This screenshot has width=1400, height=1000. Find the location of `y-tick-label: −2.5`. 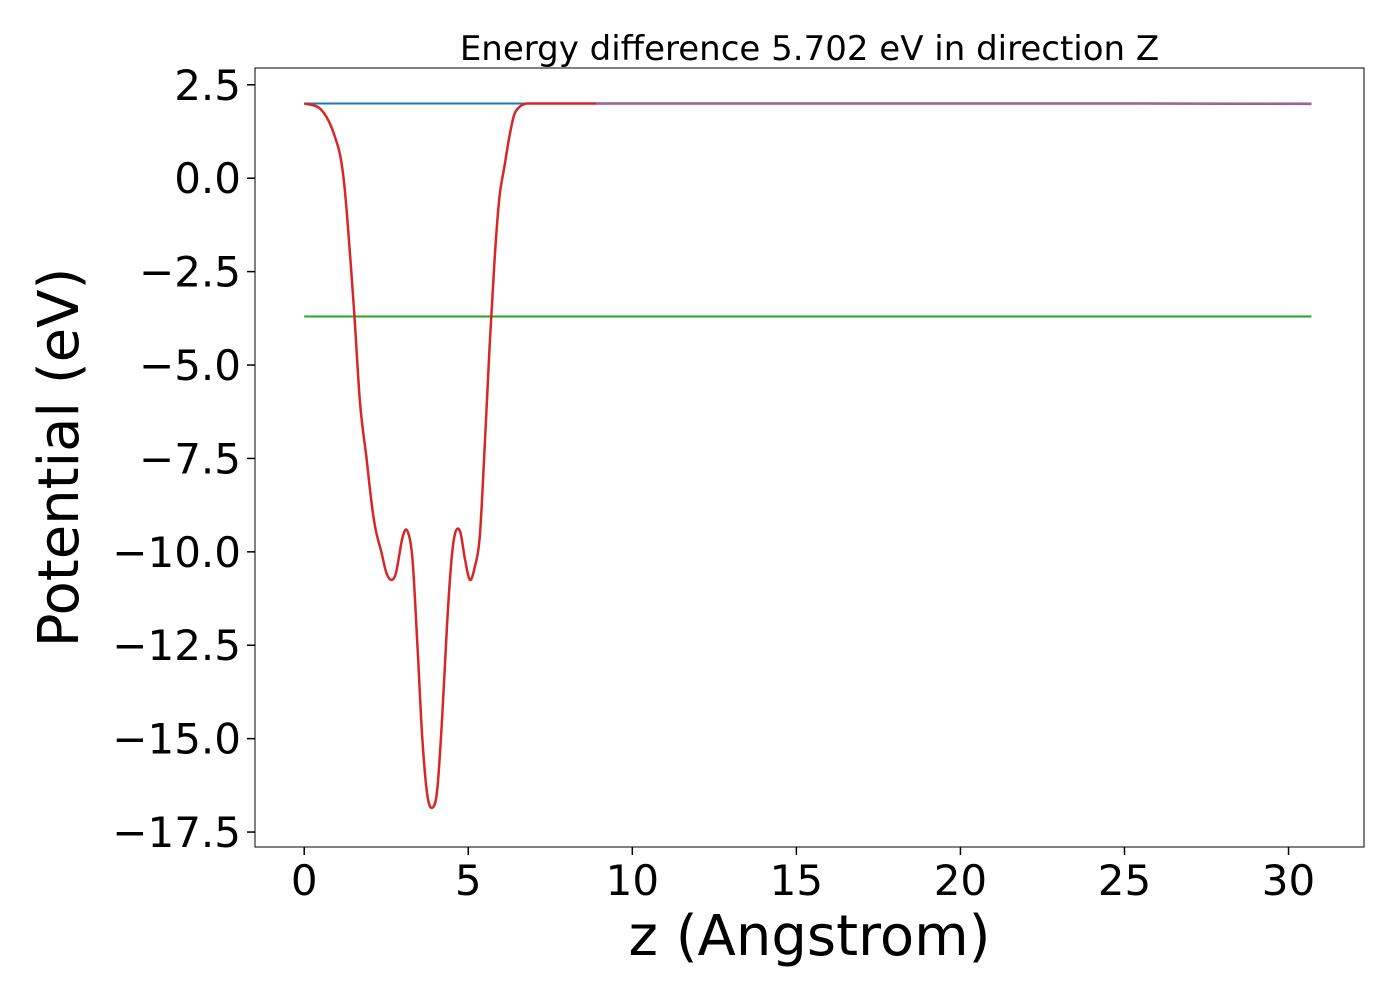

y-tick-label: −2.5 is located at coordinates (190, 272).